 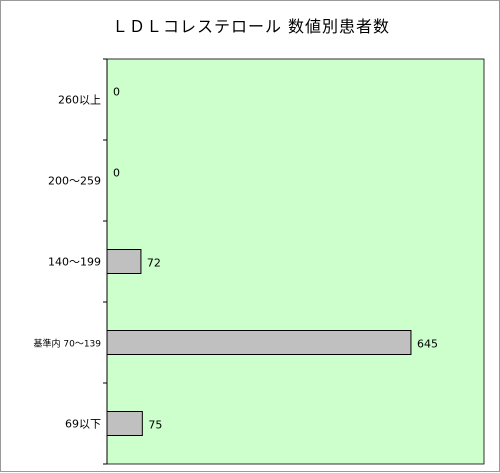 What do you see at coordinates (154, 263) in the screenshot?
I see `value-label: 72` at bounding box center [154, 263].